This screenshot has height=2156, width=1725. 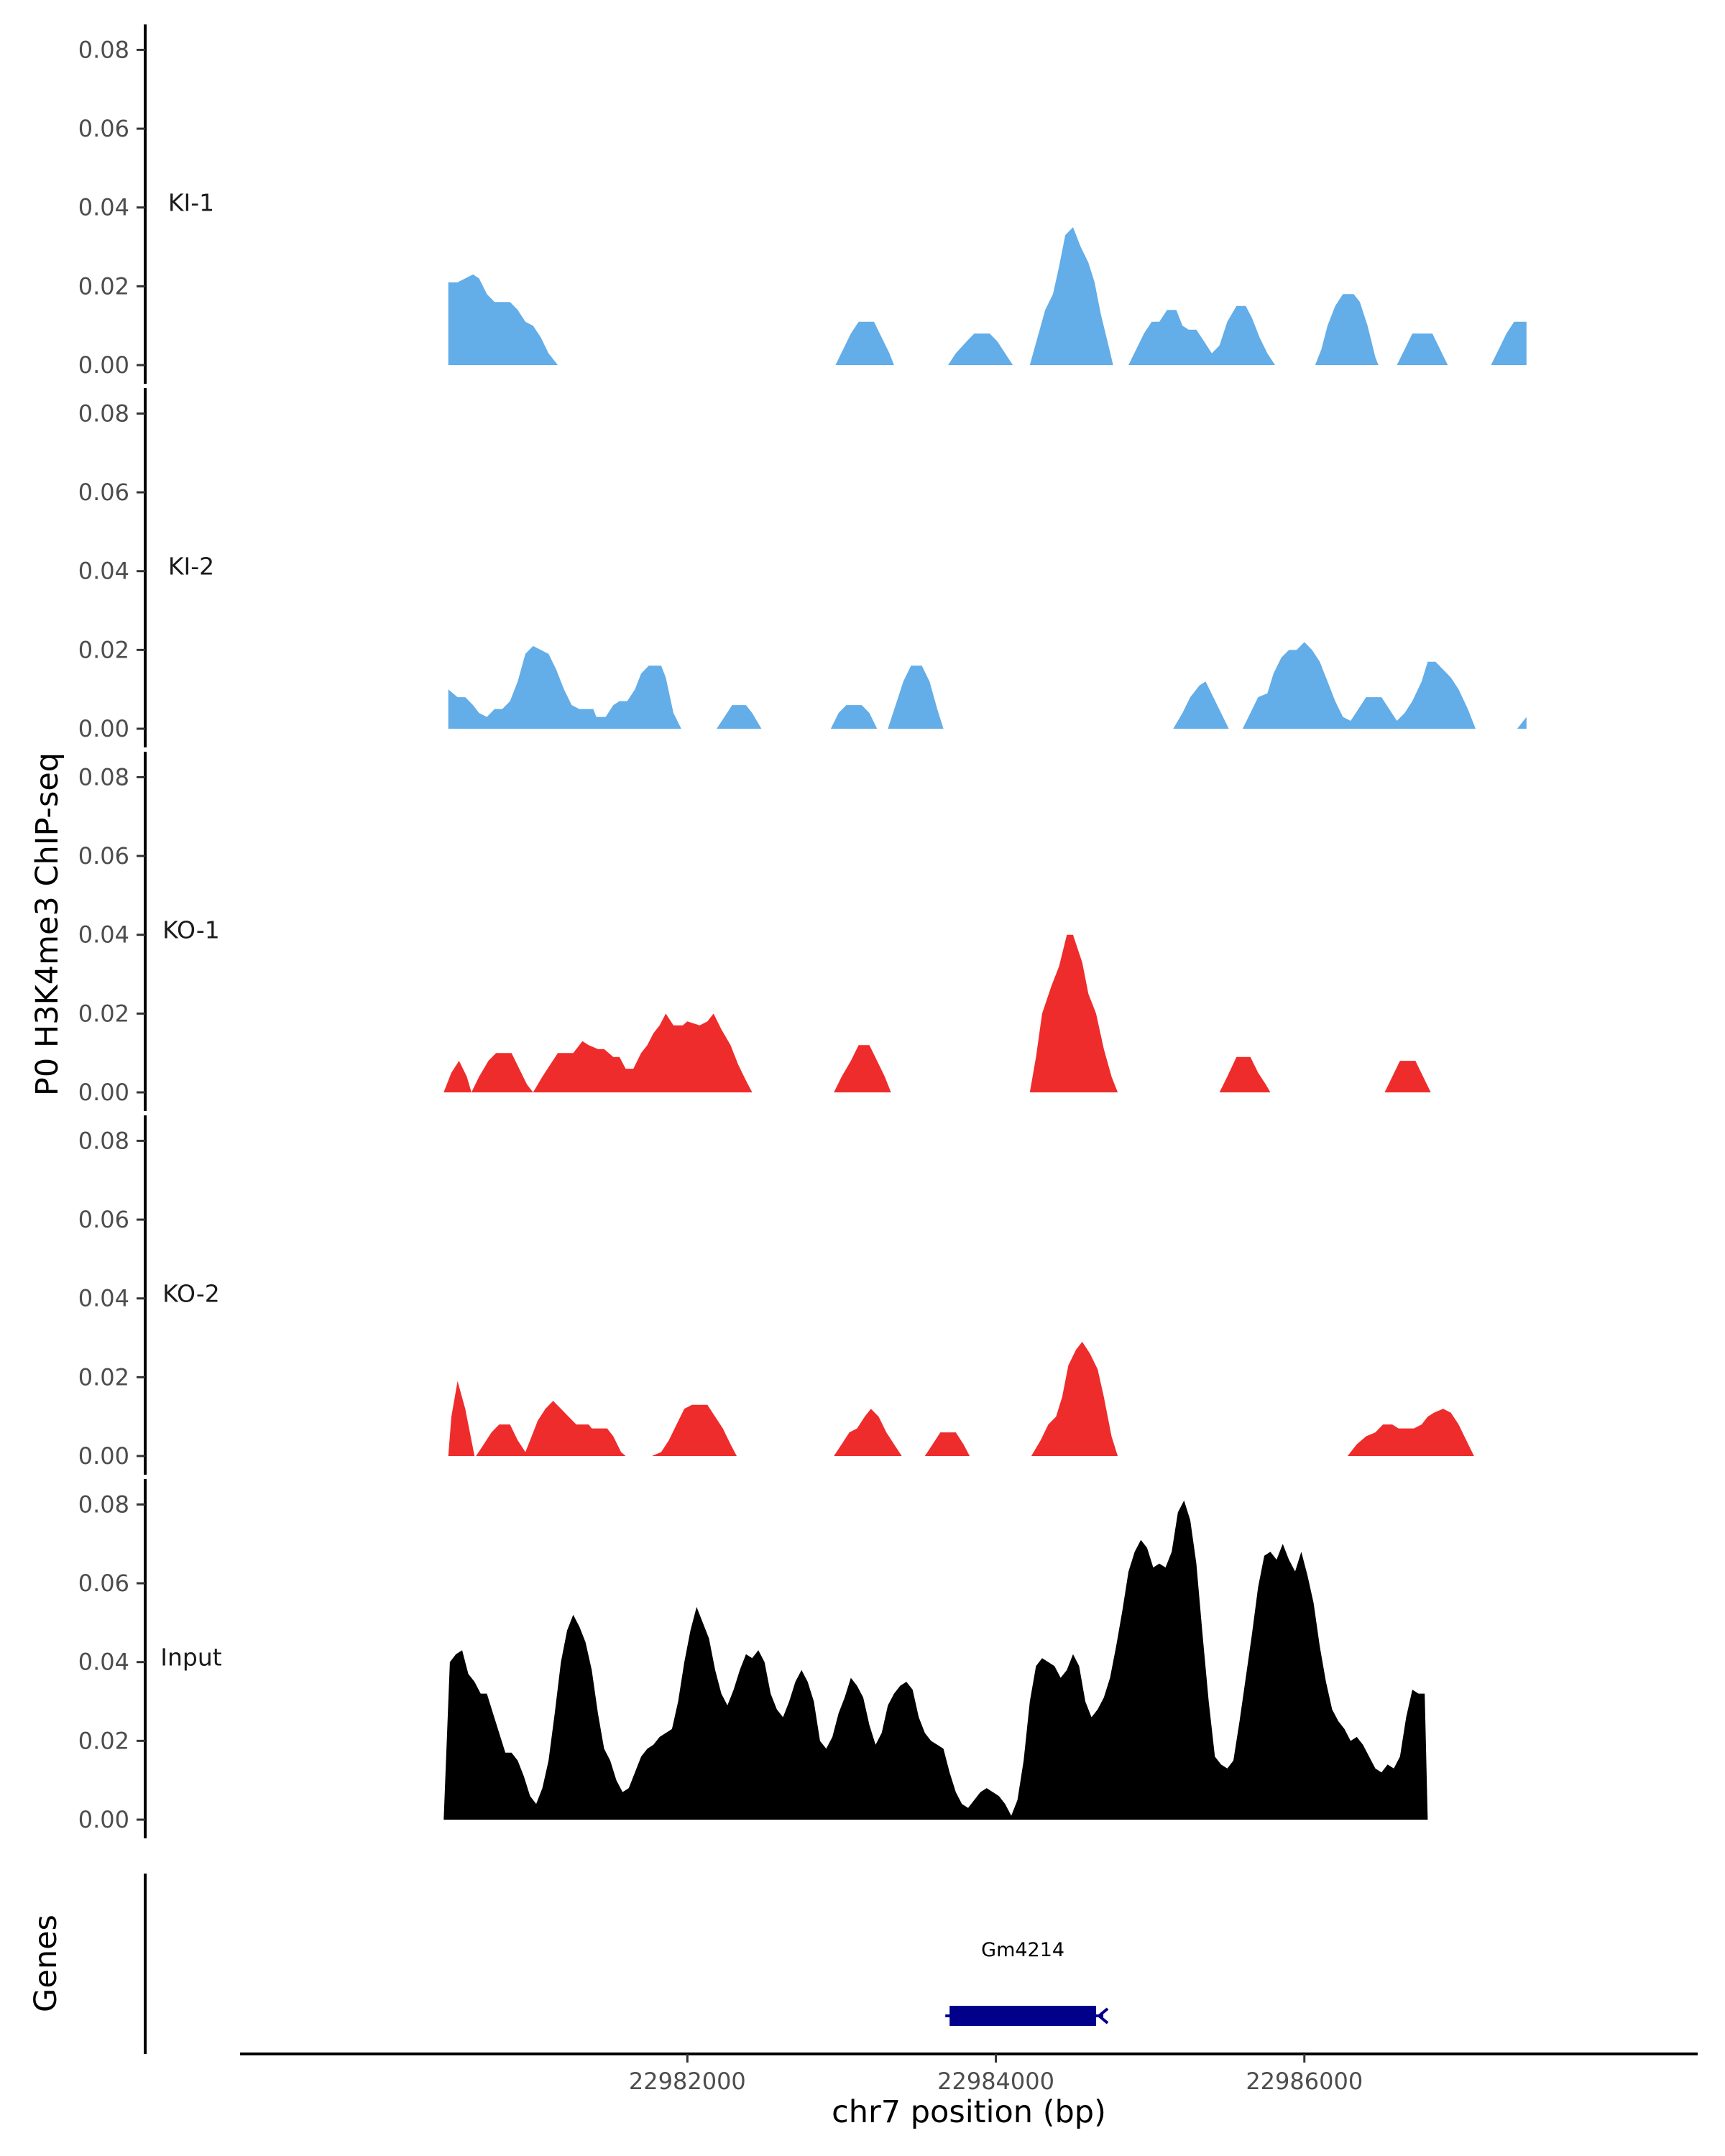 I want to click on track-panel-ko-1: 0.00 0.02 0.04 0.06 0.08 KO-1, so click(x=754, y=931).